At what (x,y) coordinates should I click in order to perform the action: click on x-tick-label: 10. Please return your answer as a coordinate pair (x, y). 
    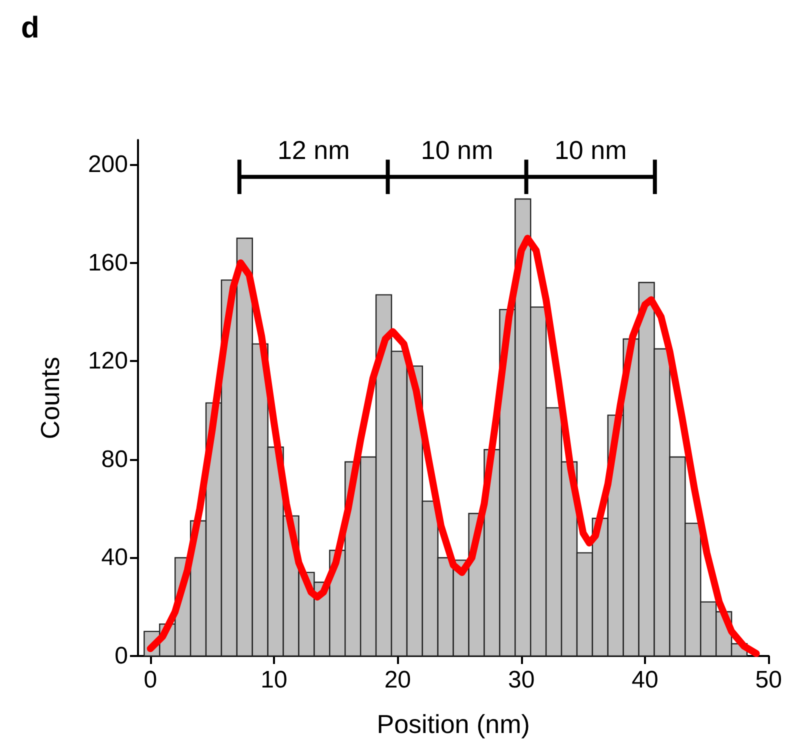
    Looking at the image, I should click on (274, 680).